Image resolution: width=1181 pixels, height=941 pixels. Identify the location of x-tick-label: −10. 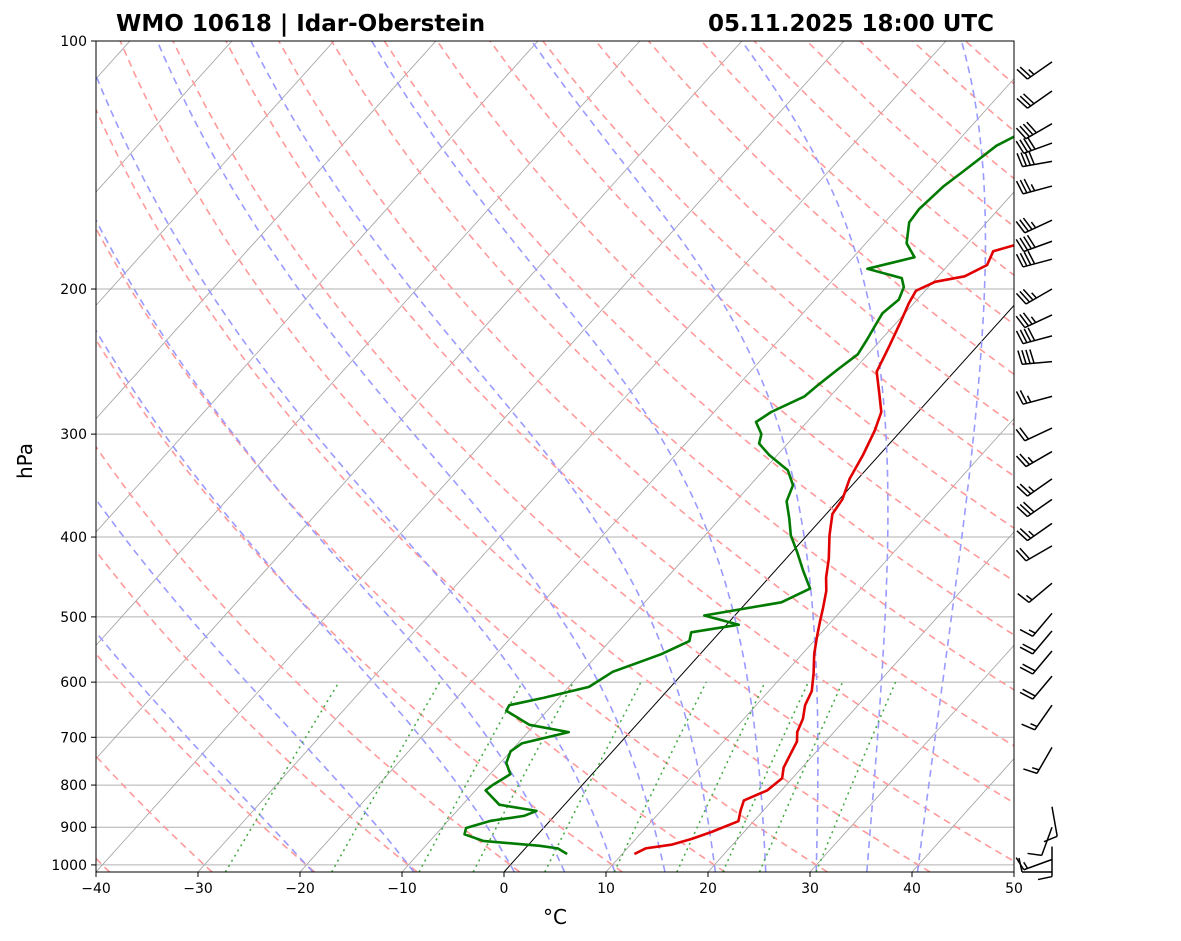
(402, 889).